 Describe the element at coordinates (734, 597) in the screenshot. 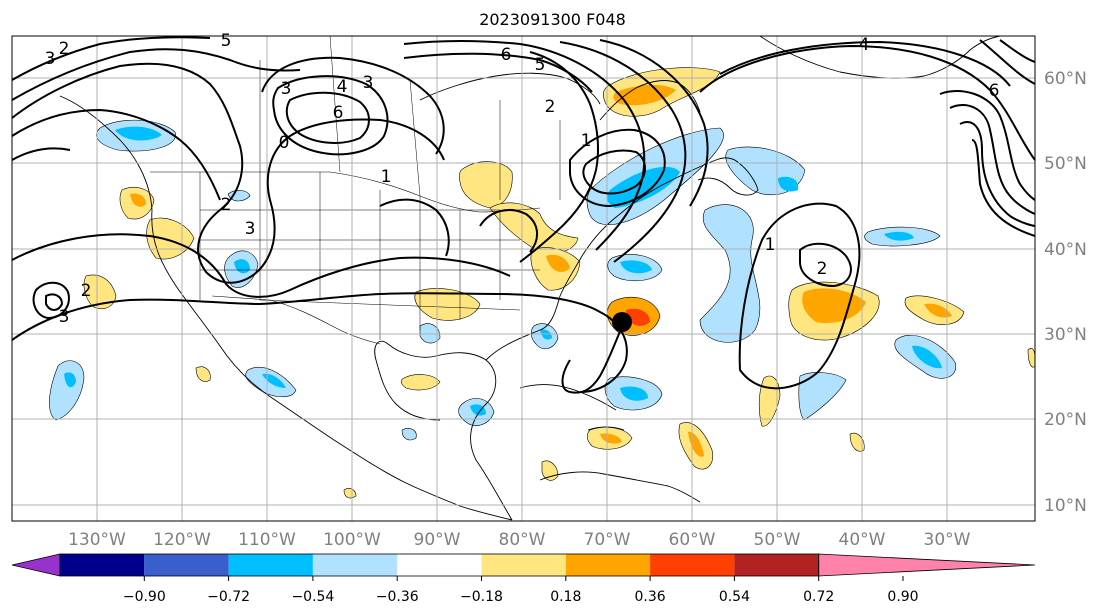

I see `colorbar-tick-label: 0.54` at that location.